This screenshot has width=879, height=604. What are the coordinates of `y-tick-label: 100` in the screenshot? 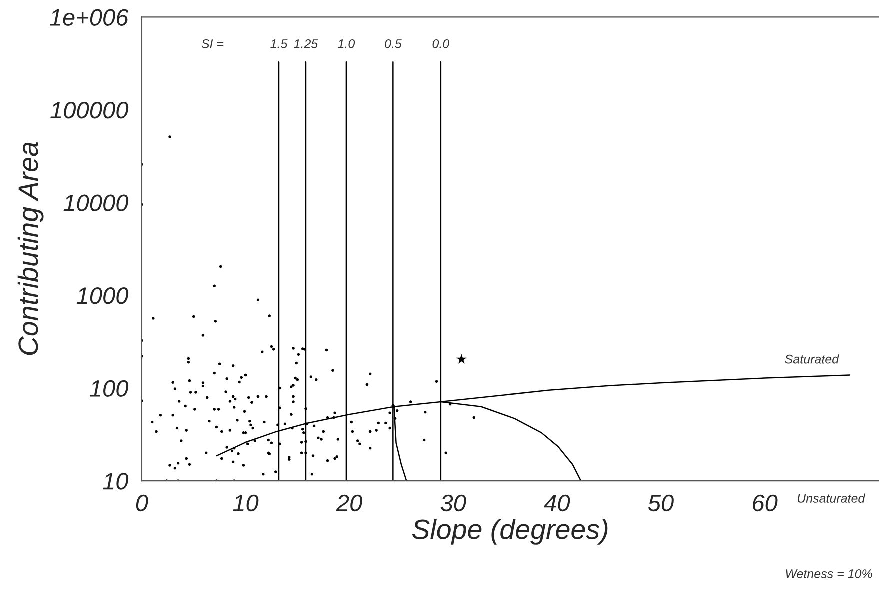 It's located at (109, 389).